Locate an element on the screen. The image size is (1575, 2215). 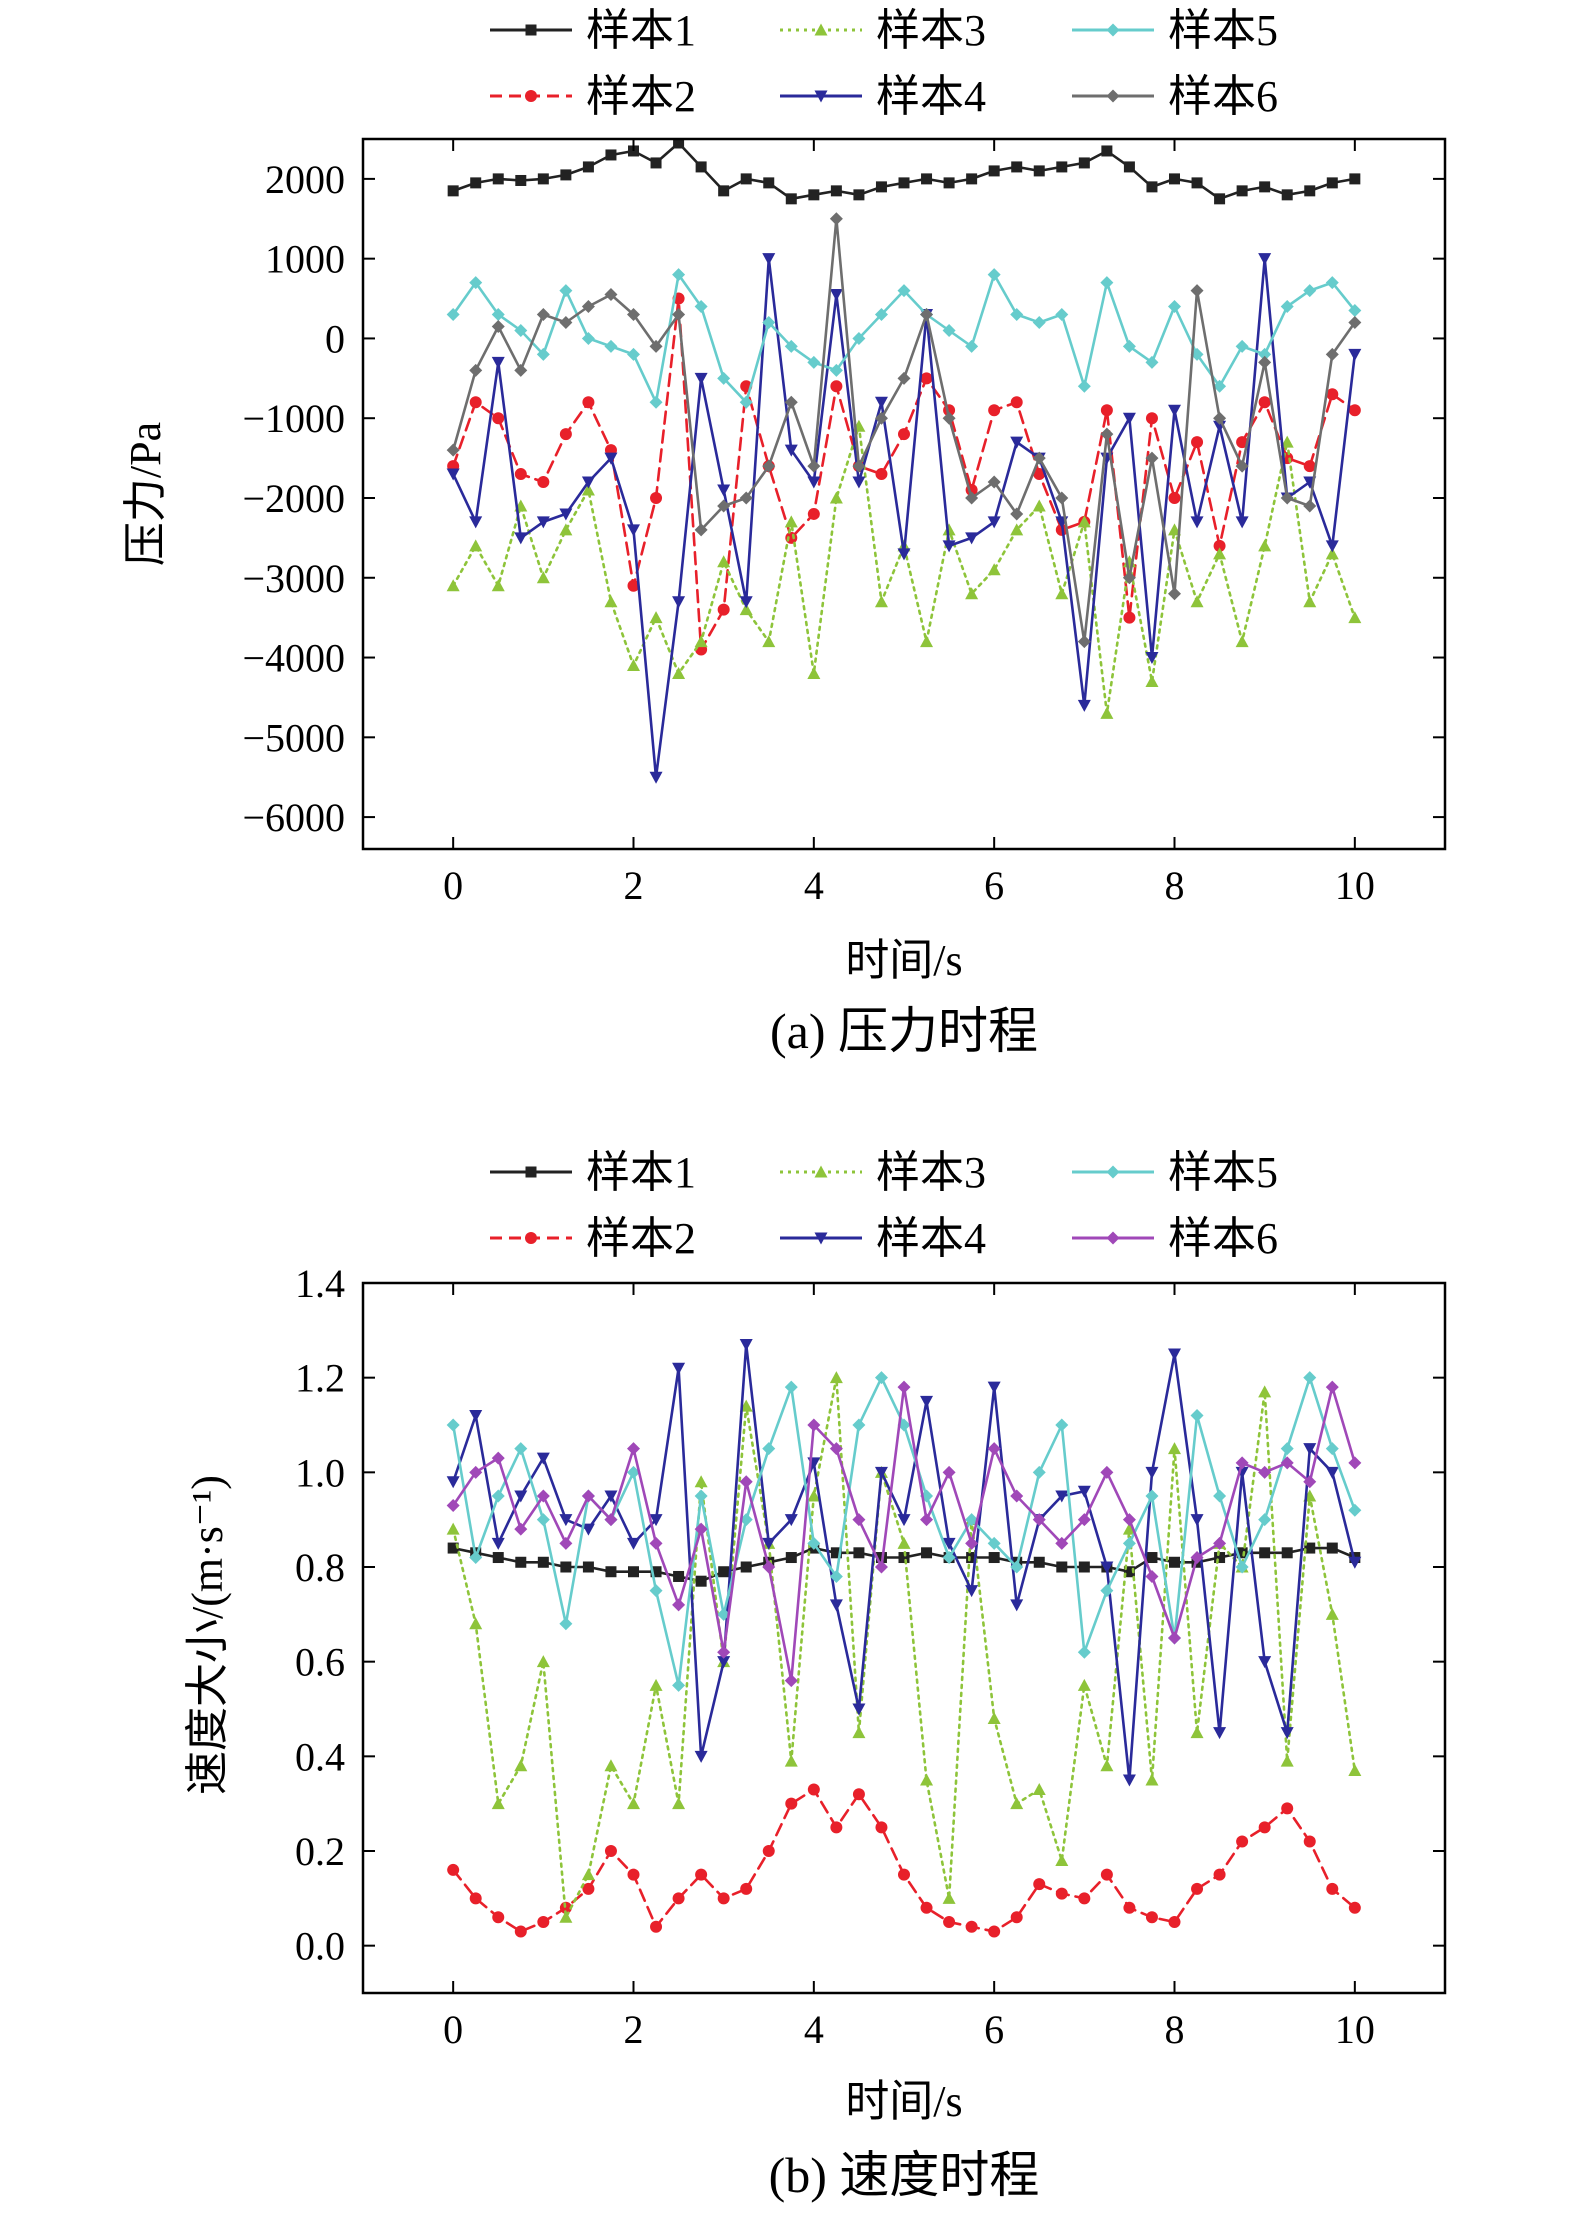
velocity-series-2-line is located at coordinates (904, 1860).